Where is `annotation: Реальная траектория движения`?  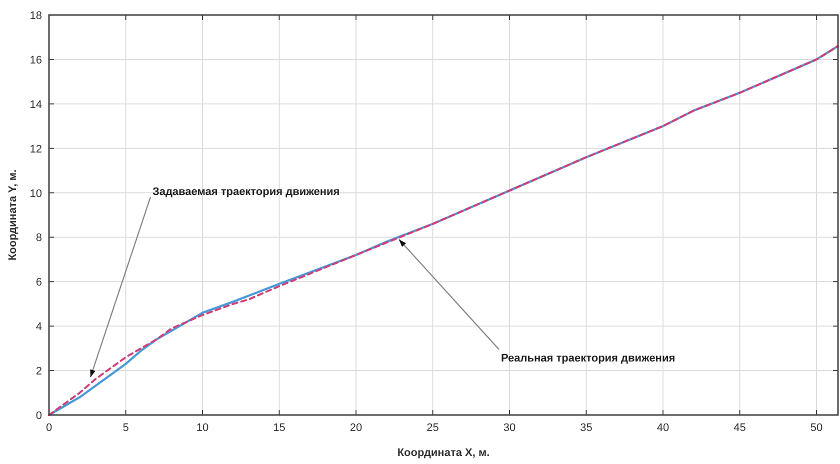
annotation: Реальная траектория движения is located at coordinates (588, 358).